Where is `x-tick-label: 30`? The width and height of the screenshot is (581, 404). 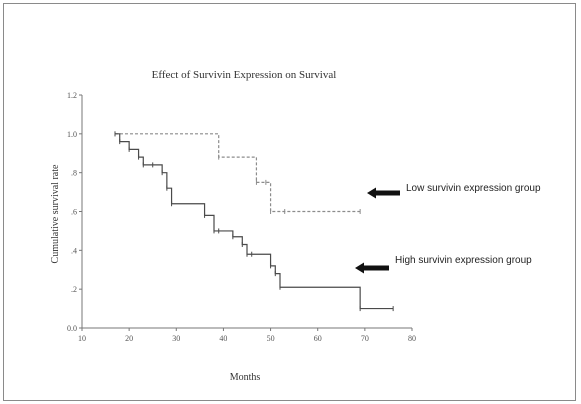 x-tick-label: 30 is located at coordinates (176, 338).